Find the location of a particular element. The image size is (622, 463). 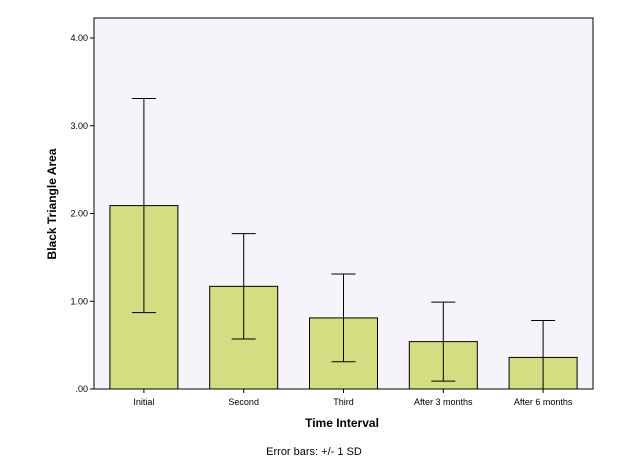

x-tick-label: After 3 months is located at coordinates (443, 402).